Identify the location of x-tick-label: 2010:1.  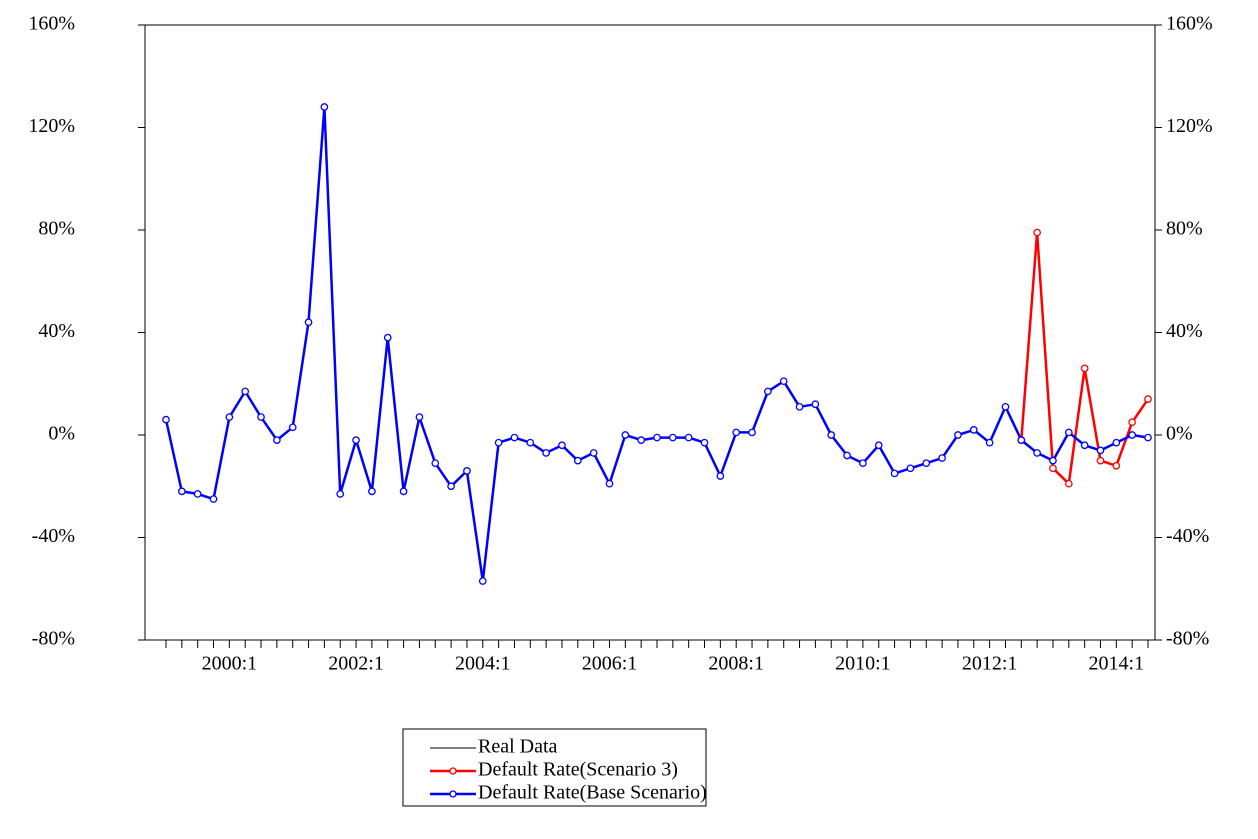
(863, 664).